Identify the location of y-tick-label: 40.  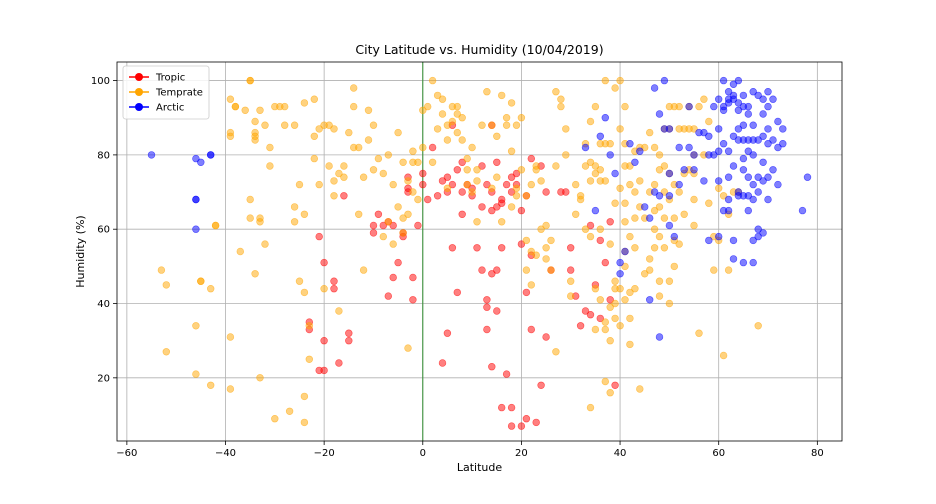
(103, 304).